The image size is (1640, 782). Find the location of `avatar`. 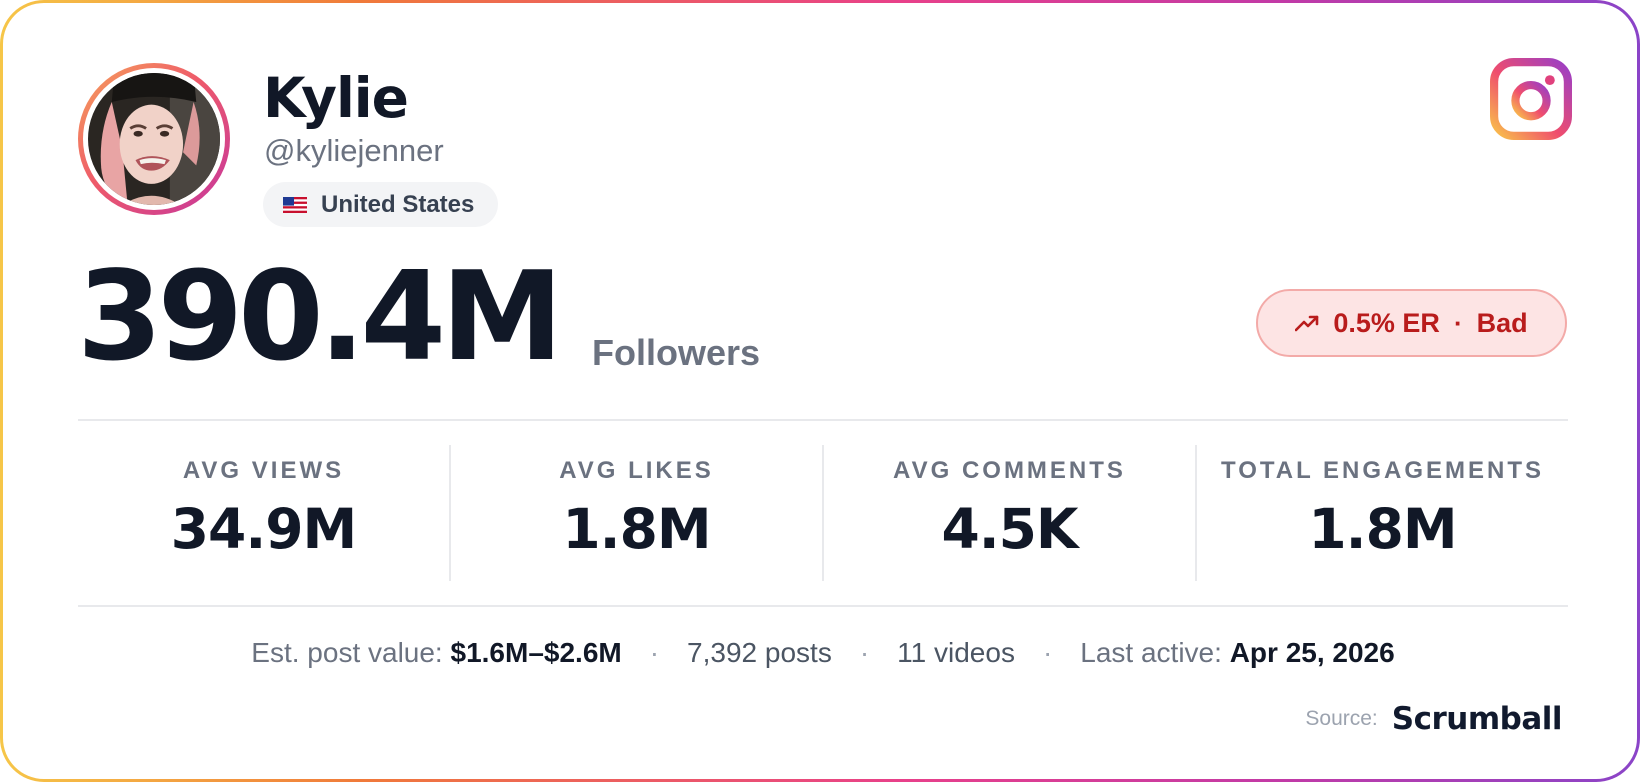

avatar is located at coordinates (154, 139).